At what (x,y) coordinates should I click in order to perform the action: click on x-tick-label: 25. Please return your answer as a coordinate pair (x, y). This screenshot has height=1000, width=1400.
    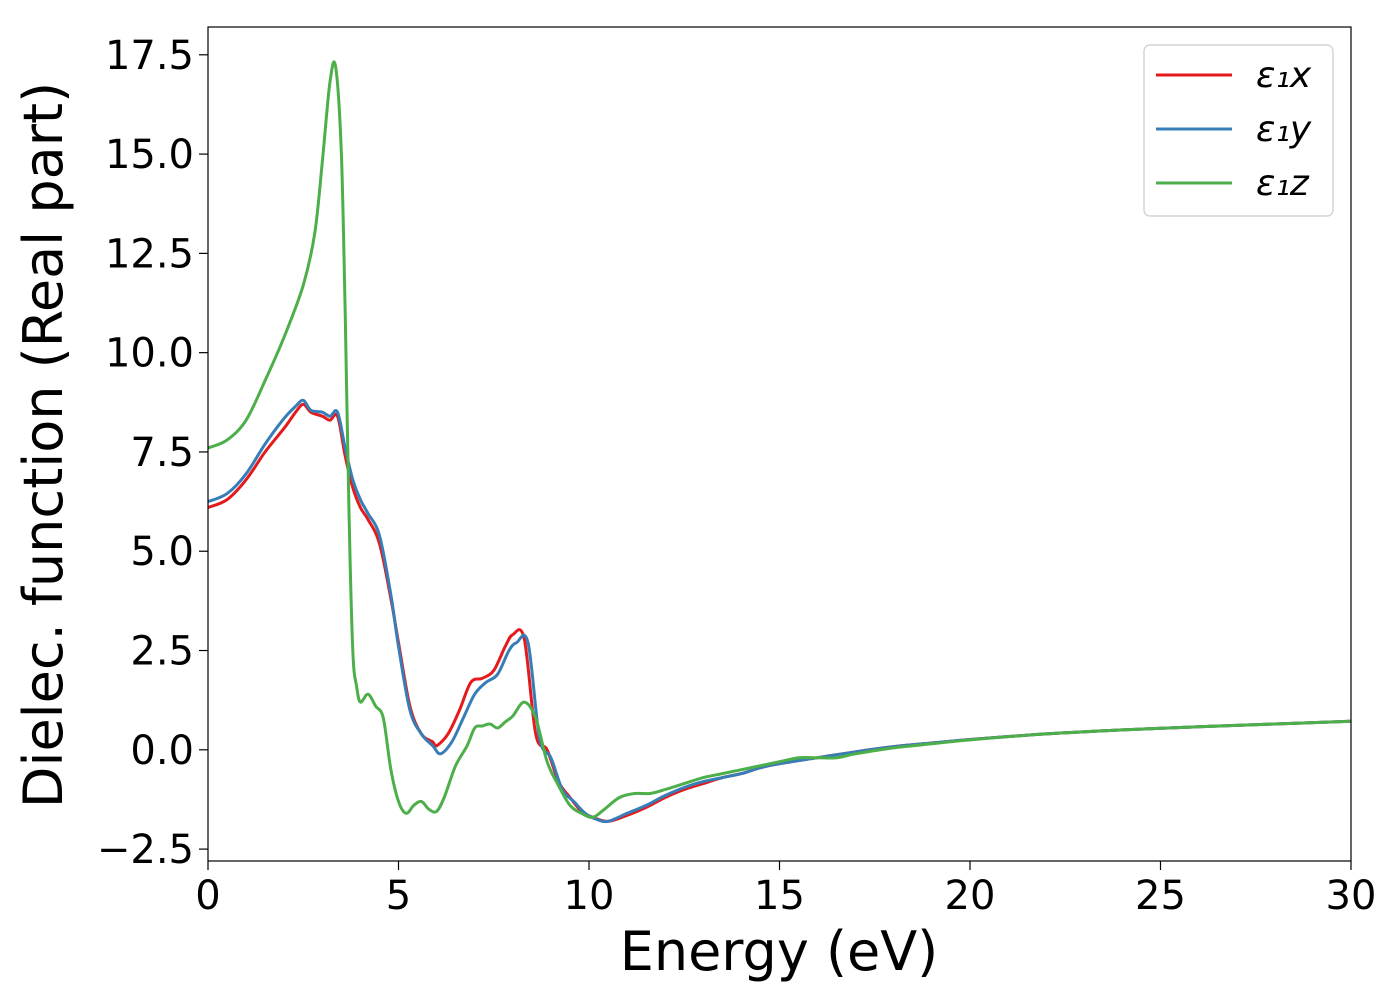
    Looking at the image, I should click on (1160, 896).